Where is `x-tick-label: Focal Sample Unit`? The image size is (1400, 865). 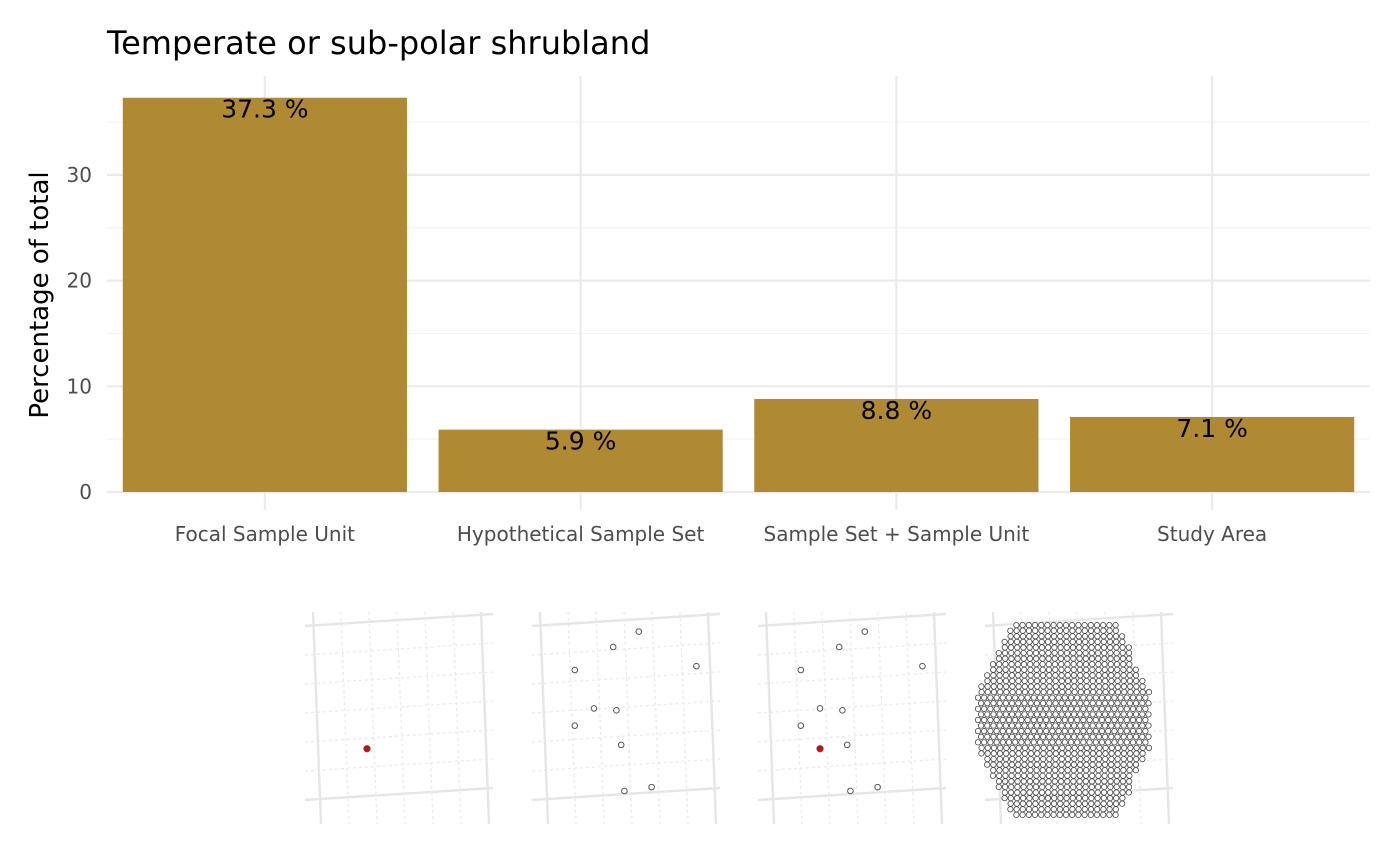
x-tick-label: Focal Sample Unit is located at coordinates (265, 534).